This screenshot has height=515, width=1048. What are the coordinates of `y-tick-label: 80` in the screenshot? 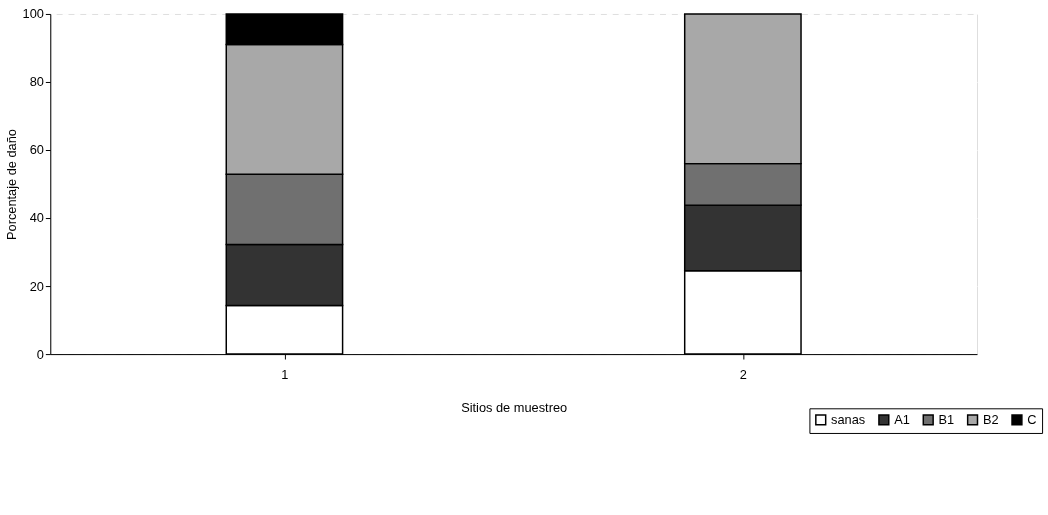 It's located at (36, 82).